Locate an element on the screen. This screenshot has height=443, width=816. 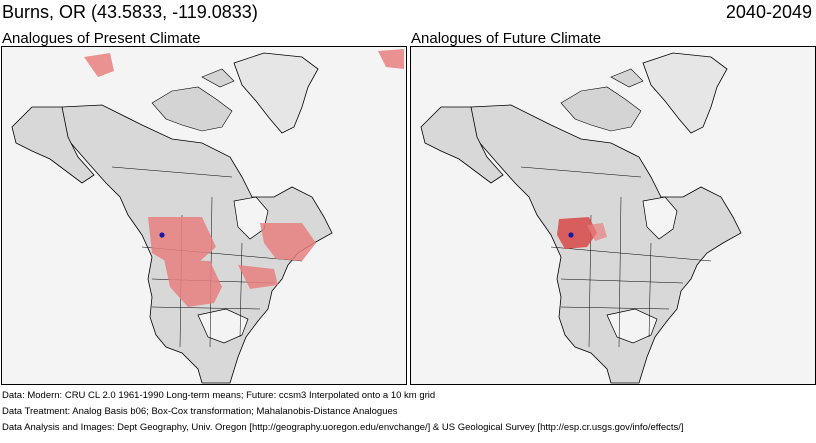
period-label: 2040-2049 is located at coordinates (768, 12).